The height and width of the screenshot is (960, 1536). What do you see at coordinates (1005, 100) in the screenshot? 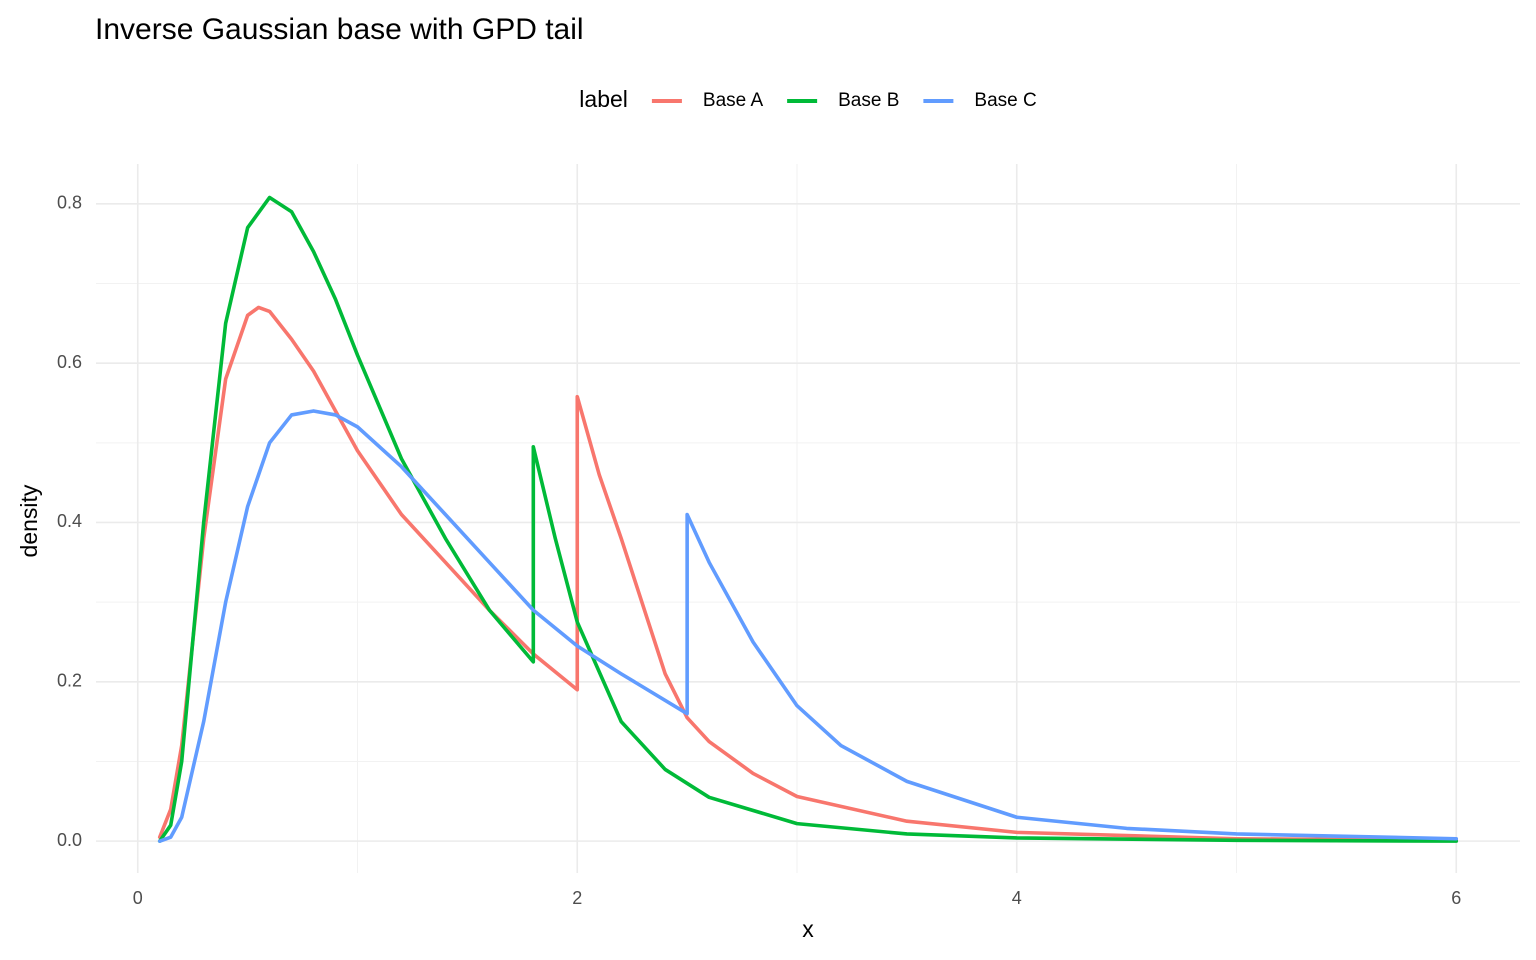
I see `legend-label: Base C` at bounding box center [1005, 100].